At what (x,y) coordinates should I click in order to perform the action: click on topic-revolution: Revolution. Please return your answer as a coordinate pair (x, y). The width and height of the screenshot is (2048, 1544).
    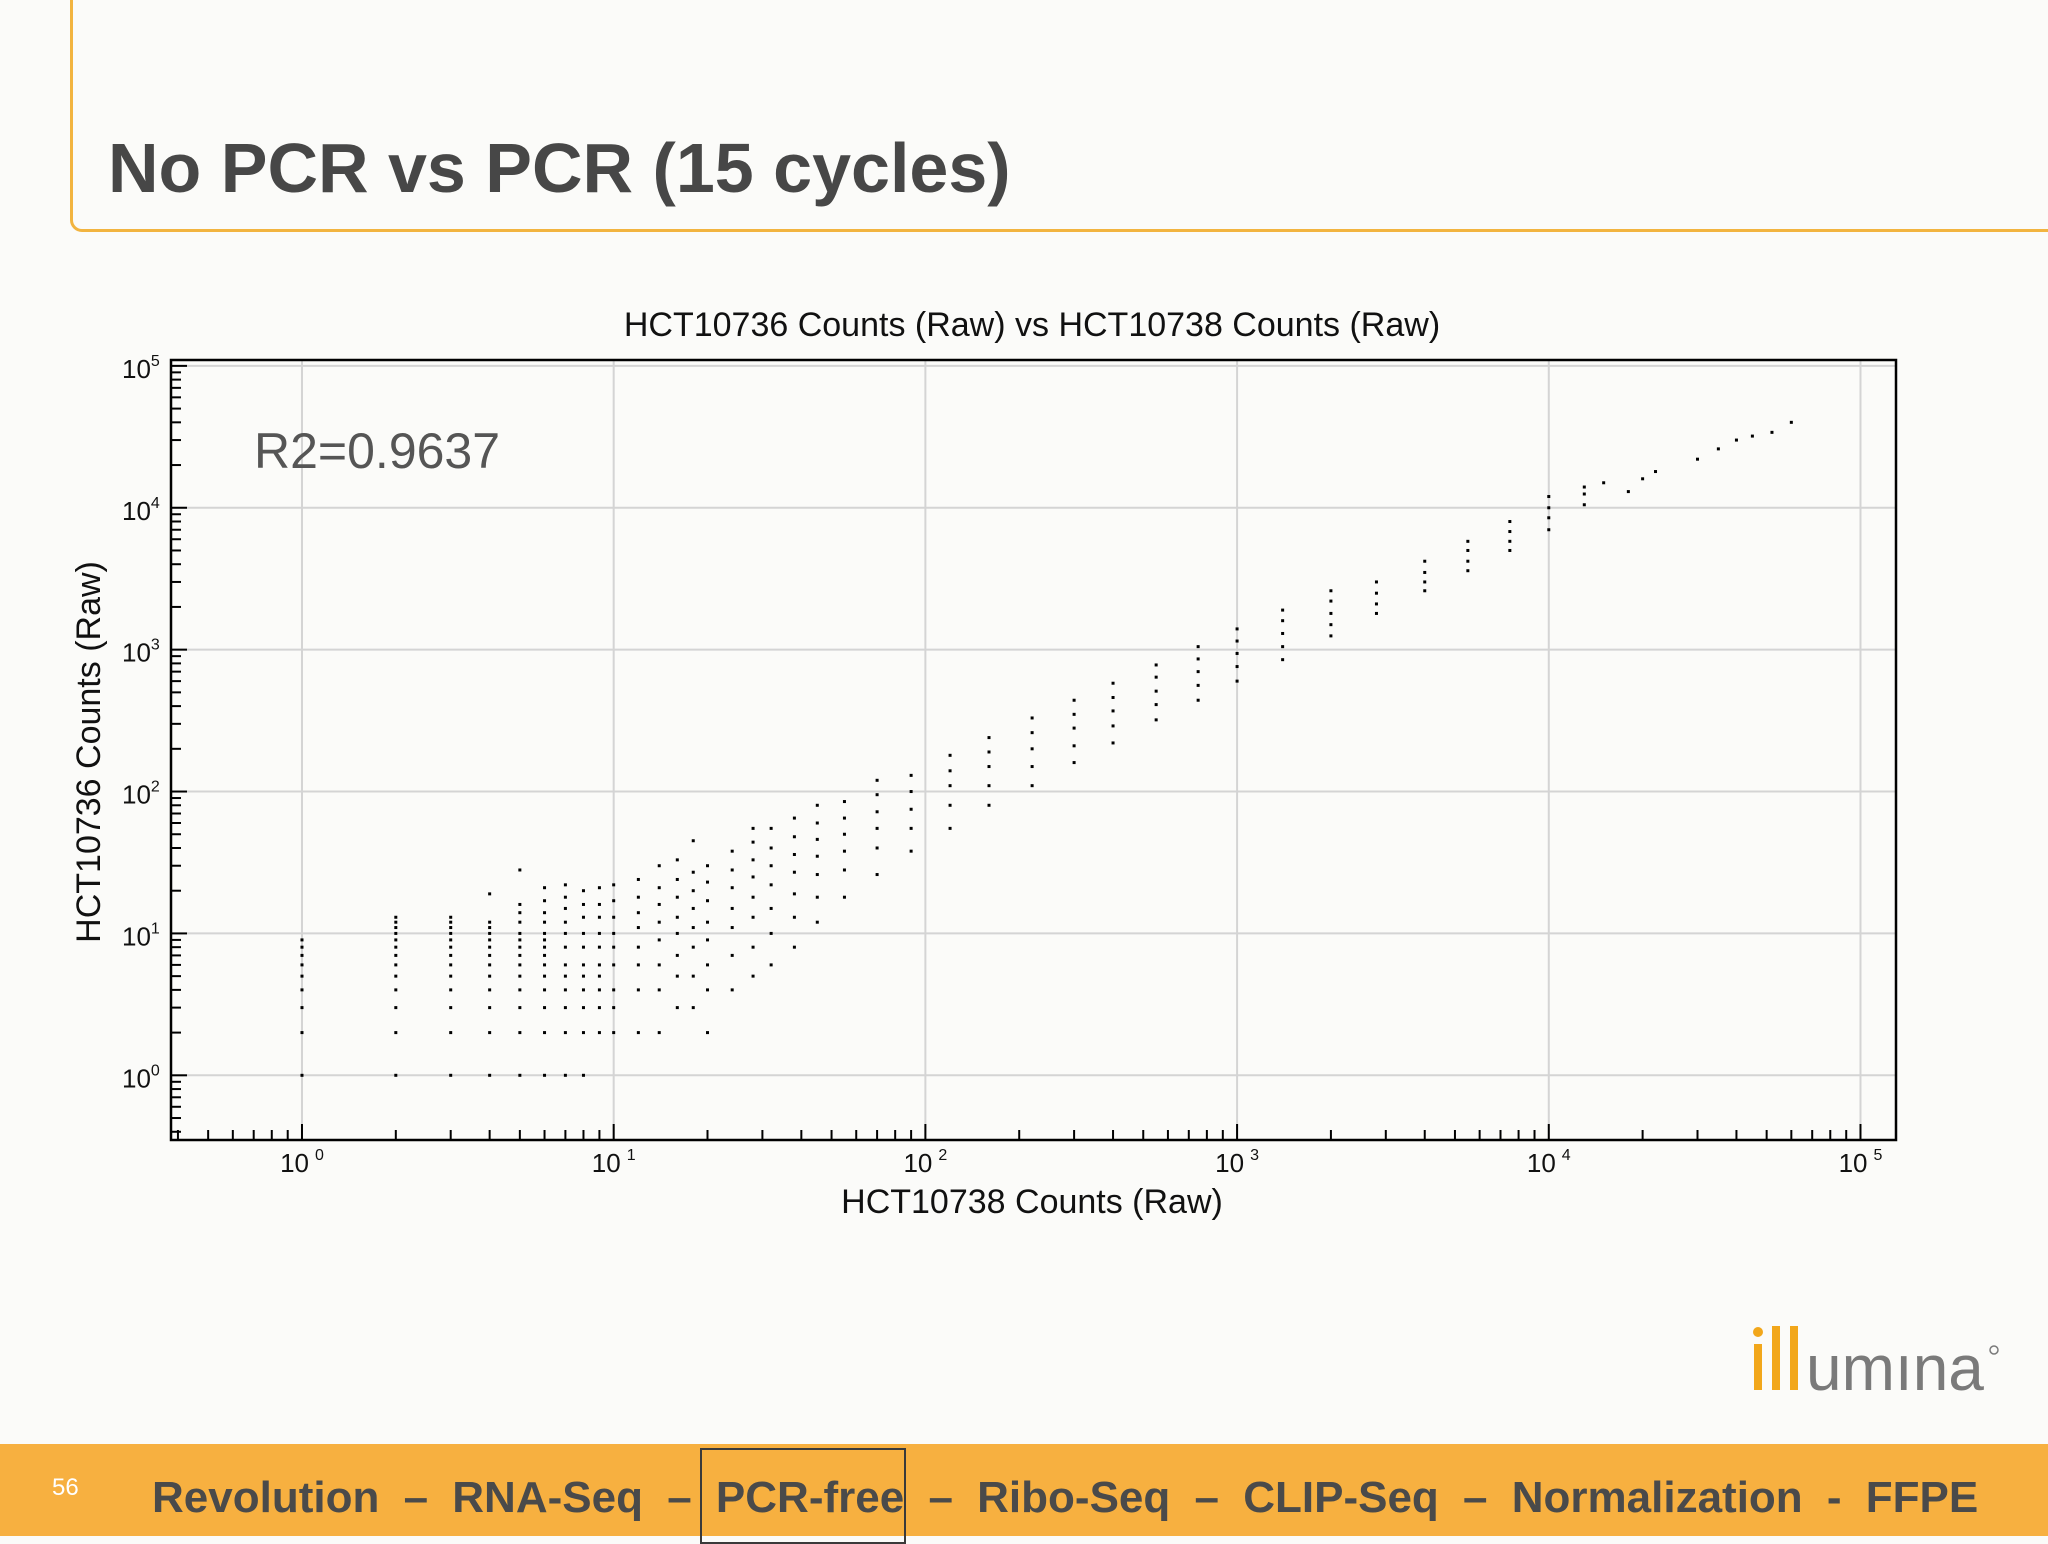
    Looking at the image, I should click on (266, 1497).